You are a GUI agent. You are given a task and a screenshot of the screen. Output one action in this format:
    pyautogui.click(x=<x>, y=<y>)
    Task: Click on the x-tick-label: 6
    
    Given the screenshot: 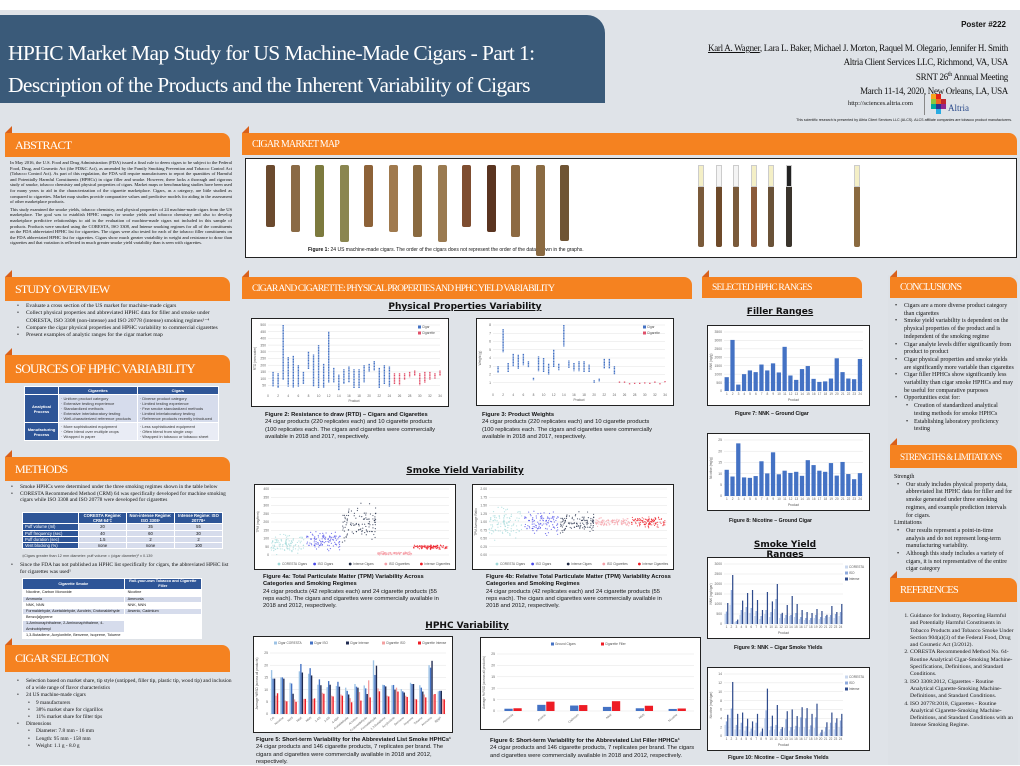 What is the action you would take?
    pyautogui.click(x=756, y=499)
    